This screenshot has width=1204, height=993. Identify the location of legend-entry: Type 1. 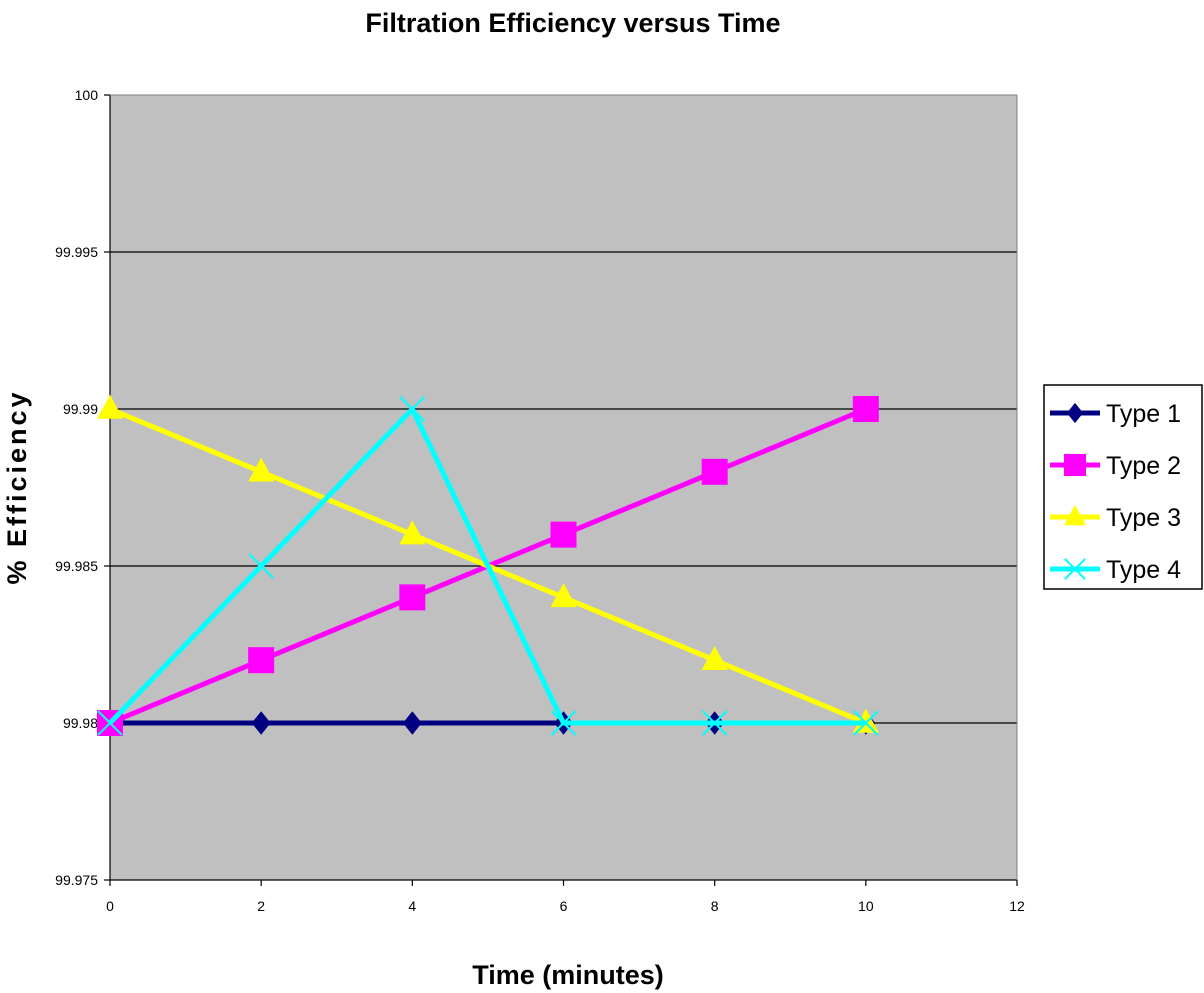
(1115, 414).